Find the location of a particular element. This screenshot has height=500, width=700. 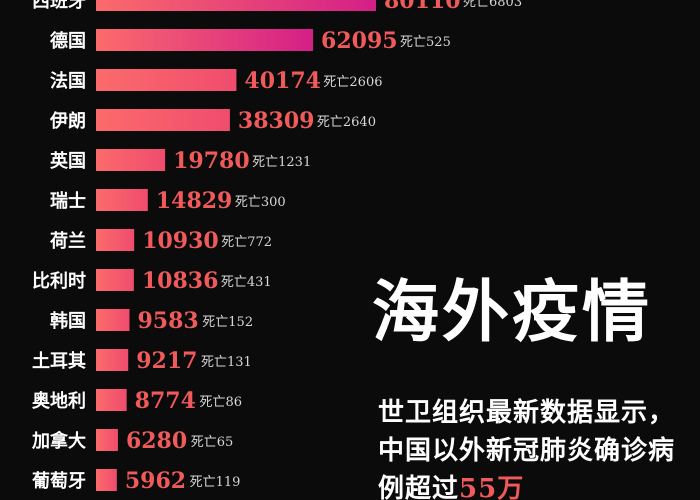

bar-row: 奥地利 8774 死亡86 is located at coordinates (137, 401).